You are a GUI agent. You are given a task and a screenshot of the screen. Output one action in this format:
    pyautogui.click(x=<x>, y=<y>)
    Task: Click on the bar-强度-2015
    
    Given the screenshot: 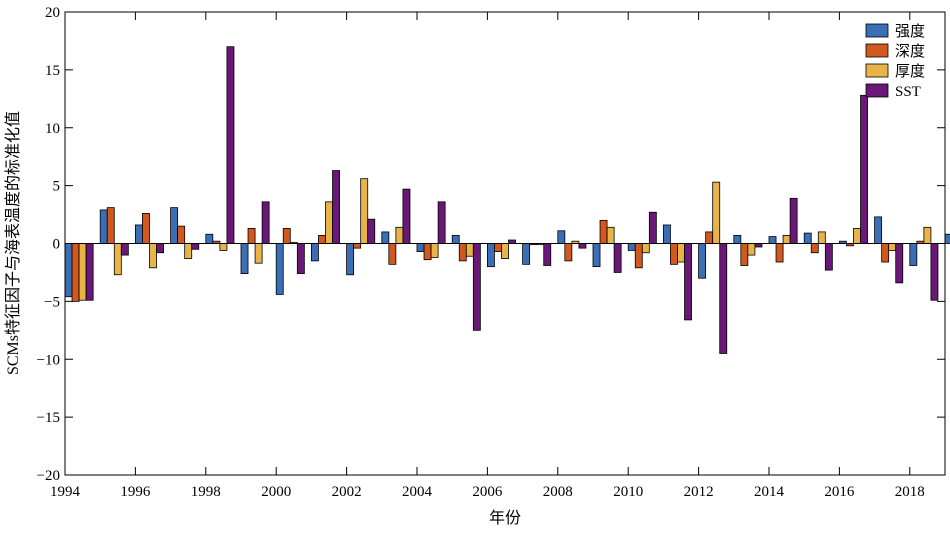 What is the action you would take?
    pyautogui.click(x=807, y=238)
    